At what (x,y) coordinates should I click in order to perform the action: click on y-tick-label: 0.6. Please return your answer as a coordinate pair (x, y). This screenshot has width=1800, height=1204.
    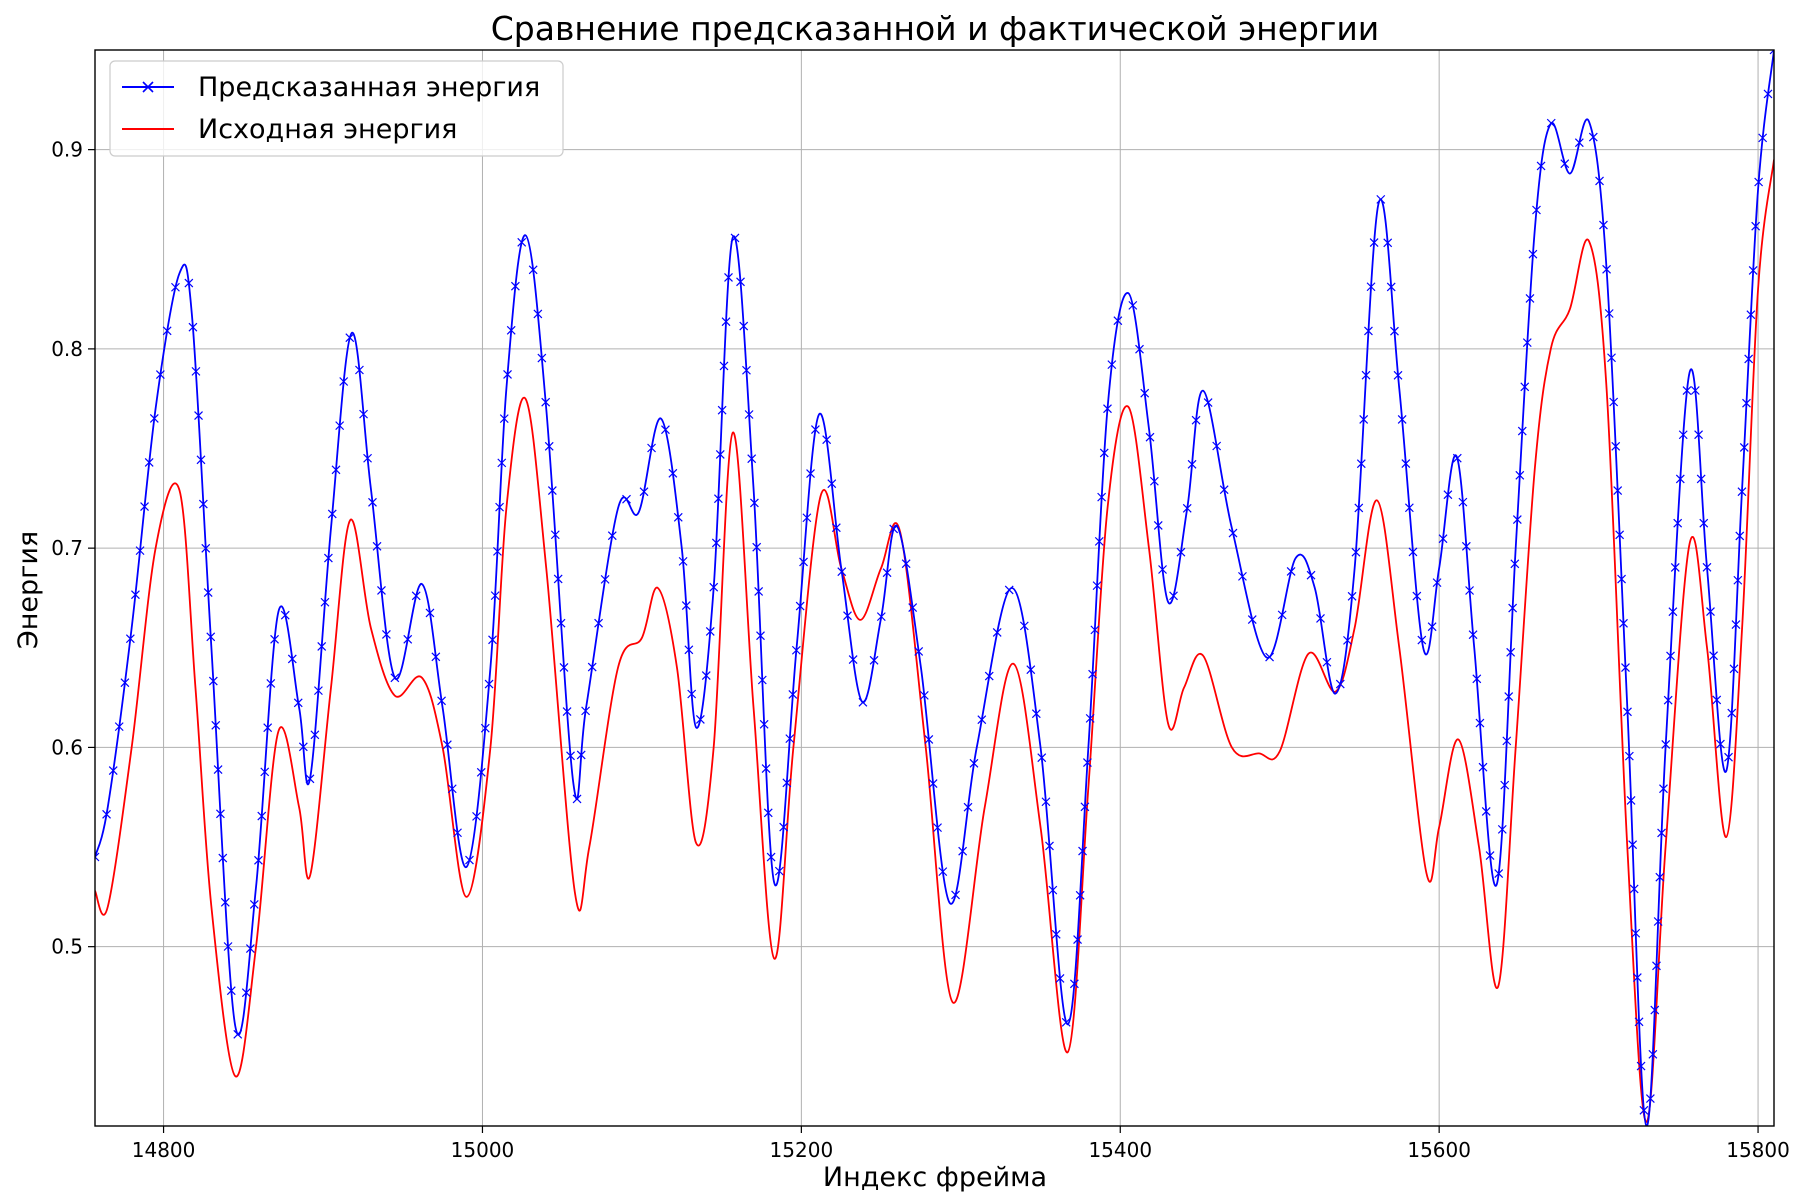
    Looking at the image, I should click on (67, 747).